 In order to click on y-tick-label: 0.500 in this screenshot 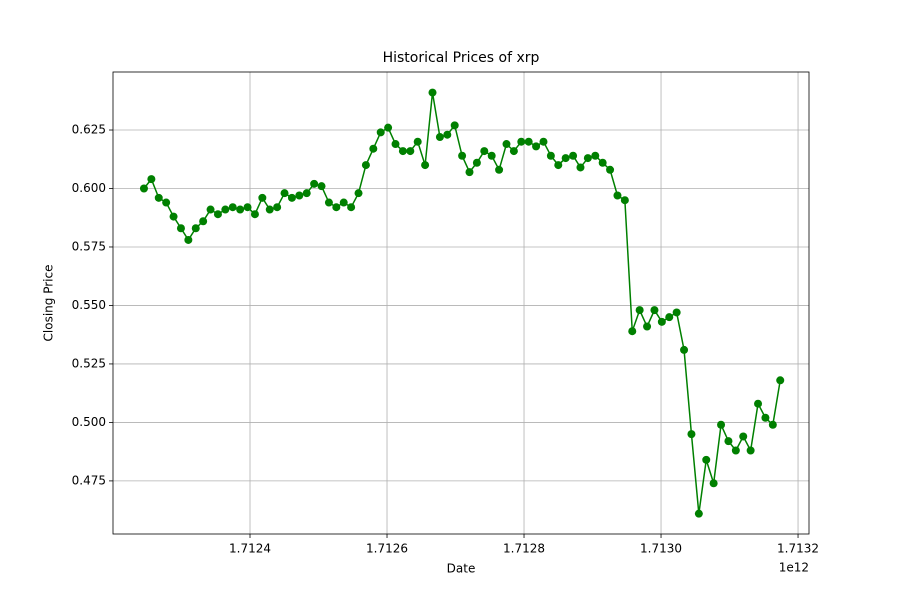, I will do `click(89, 422)`.